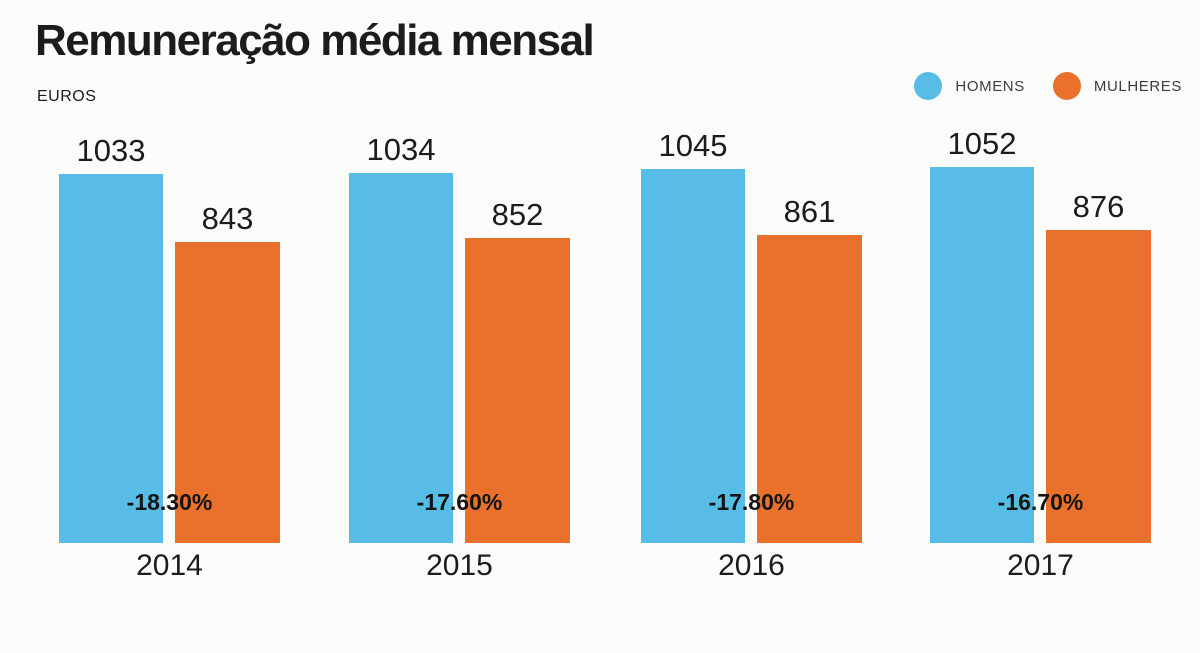  Describe the element at coordinates (693, 356) in the screenshot. I see `bar-homens-2016` at that location.